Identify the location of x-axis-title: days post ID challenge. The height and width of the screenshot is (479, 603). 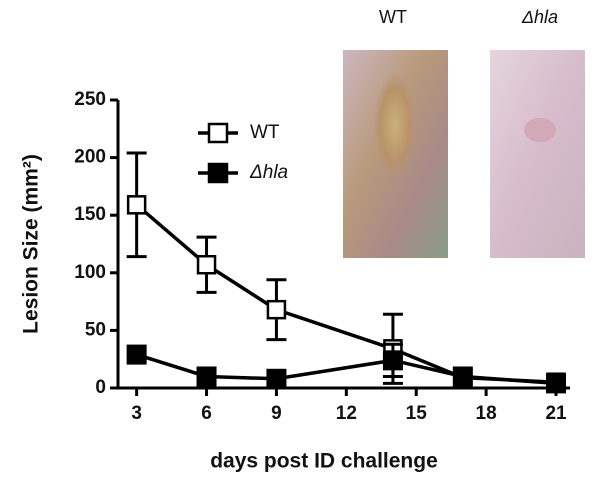
(324, 461).